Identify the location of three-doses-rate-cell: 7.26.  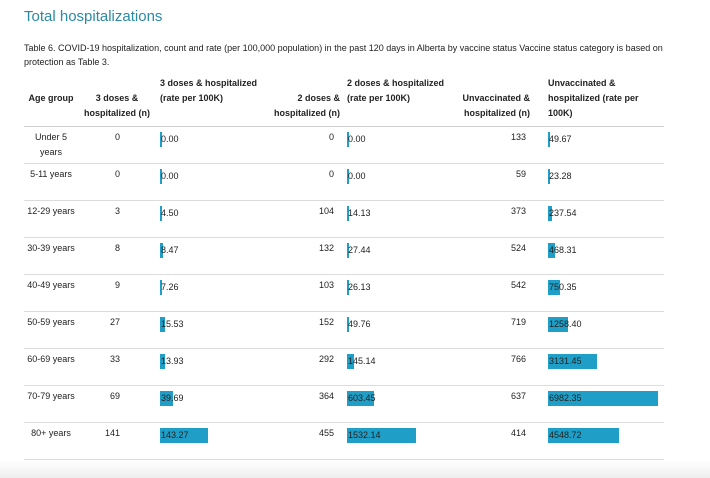
(185, 287).